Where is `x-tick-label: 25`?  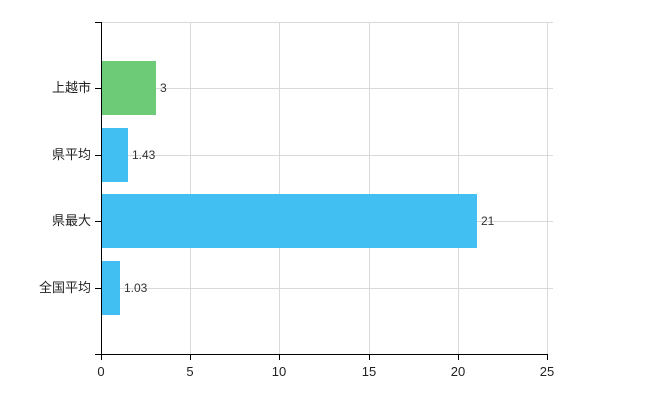 x-tick-label: 25 is located at coordinates (547, 371).